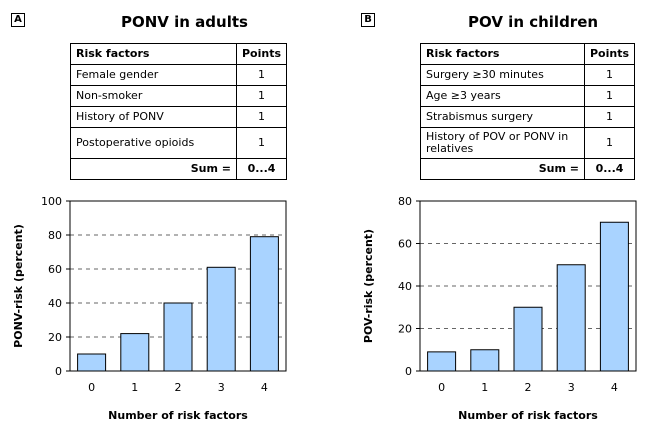  Describe the element at coordinates (502, 75) in the screenshot. I see `risk-factor-cell: Surgery ≥30 minutes` at that location.